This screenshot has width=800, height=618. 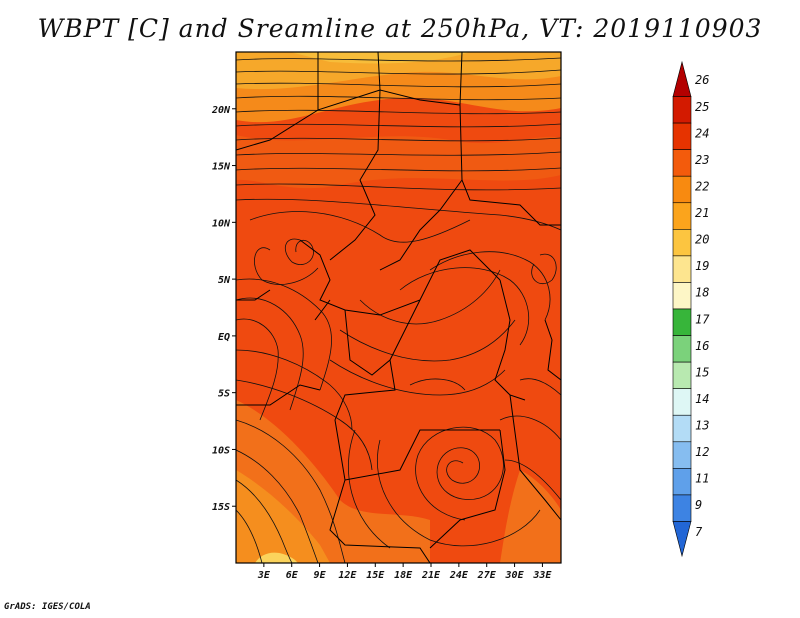 What do you see at coordinates (530, 516) in the screenshot?
I see `wbpt-contour-southeast` at bounding box center [530, 516].